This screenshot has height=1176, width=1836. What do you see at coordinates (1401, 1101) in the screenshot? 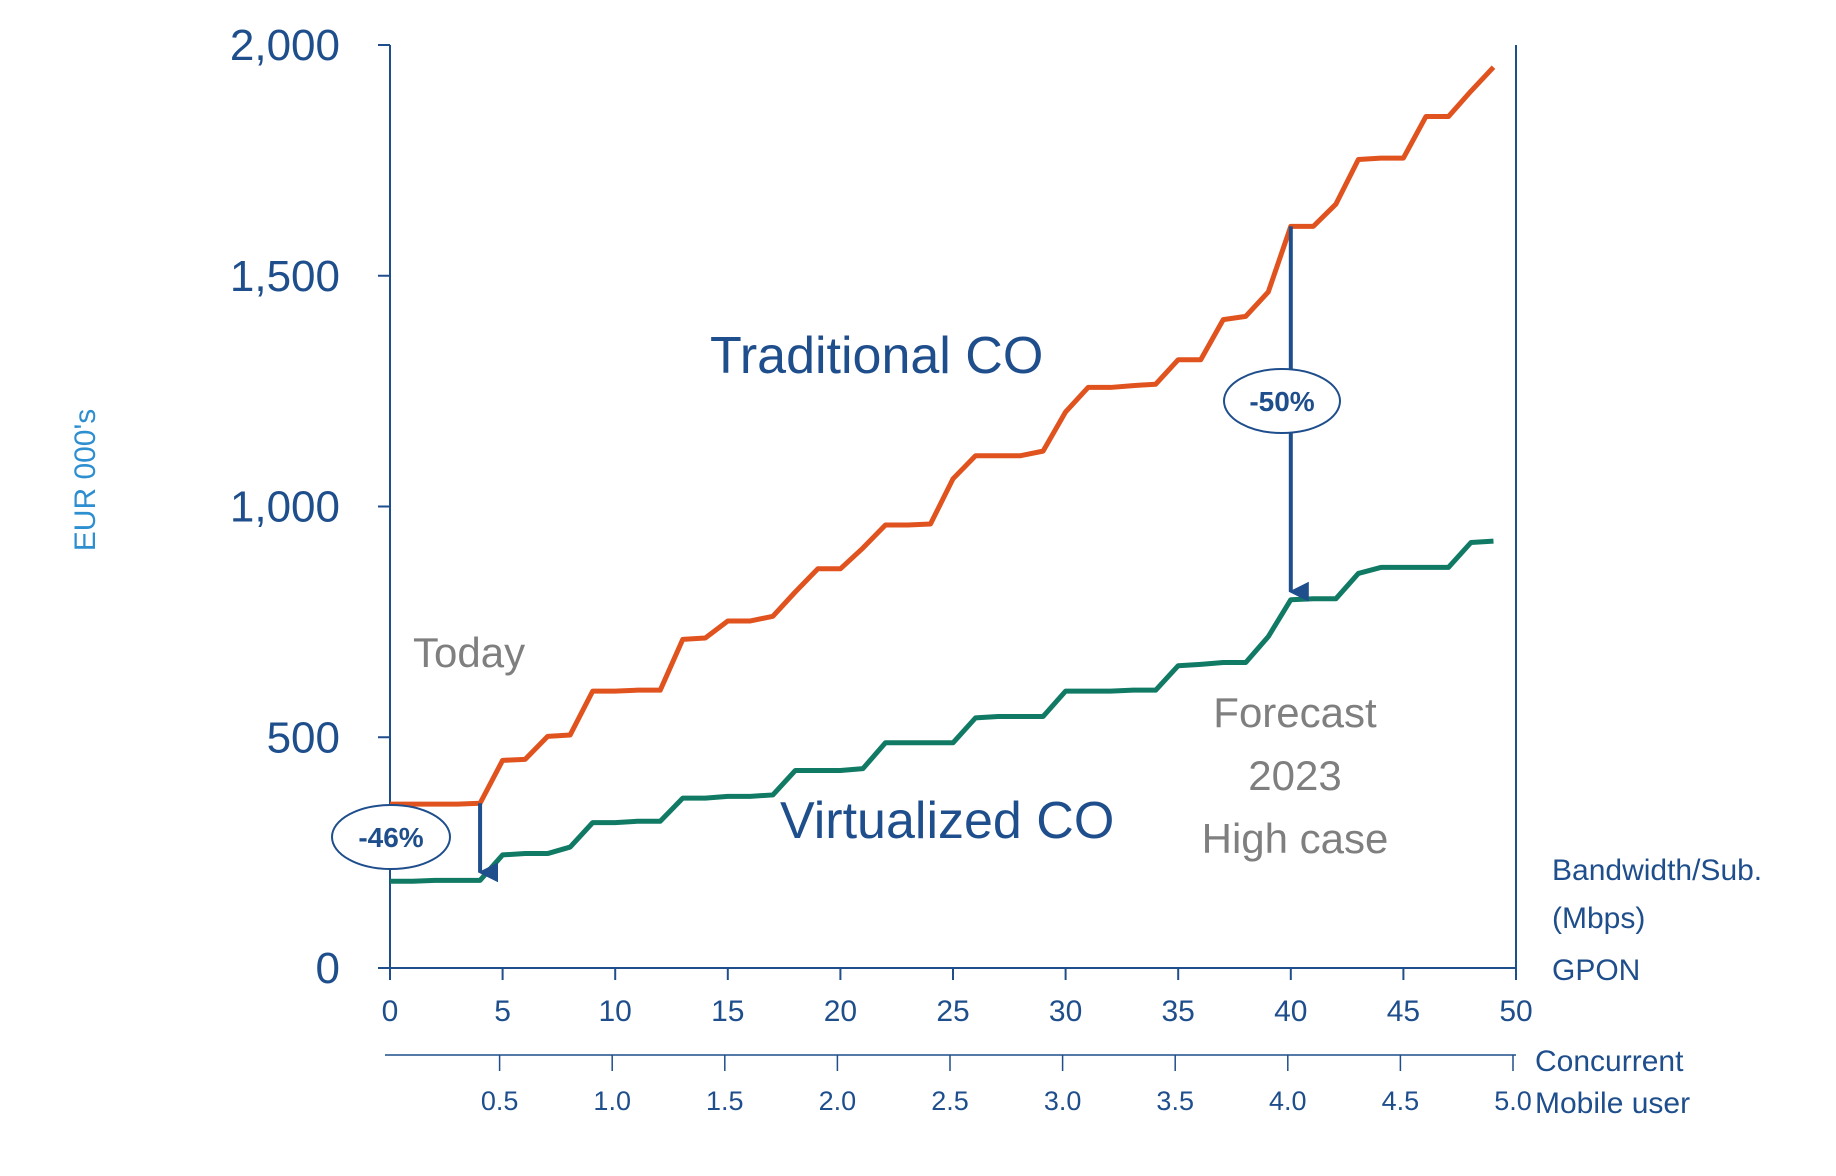
I see `secondary-x-tick-label: 4.5` at bounding box center [1401, 1101].